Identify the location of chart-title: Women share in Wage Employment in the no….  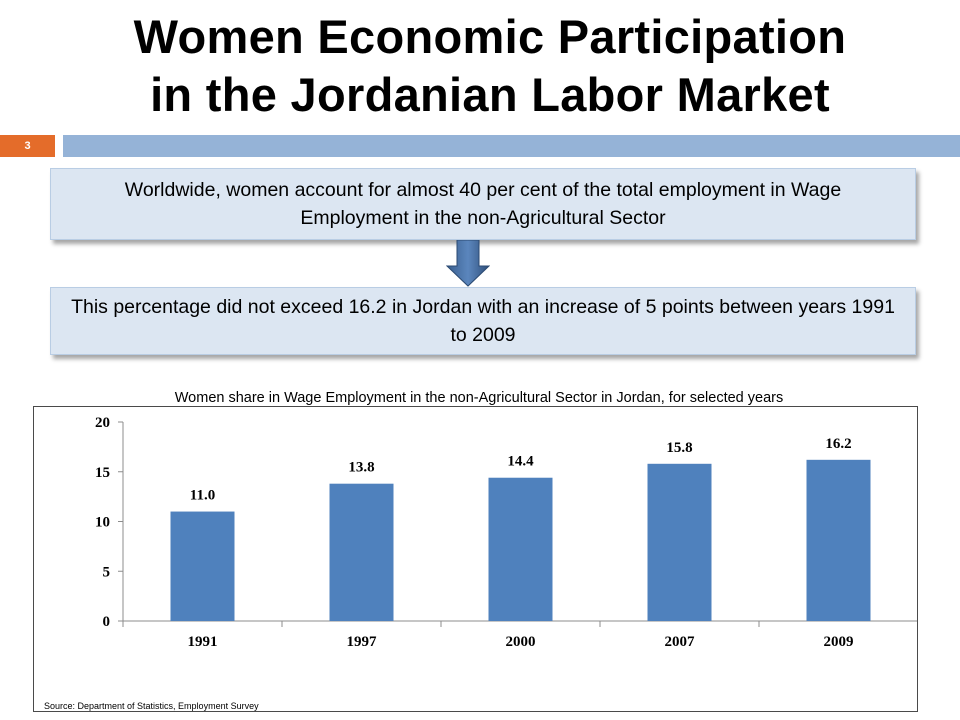
(479, 398).